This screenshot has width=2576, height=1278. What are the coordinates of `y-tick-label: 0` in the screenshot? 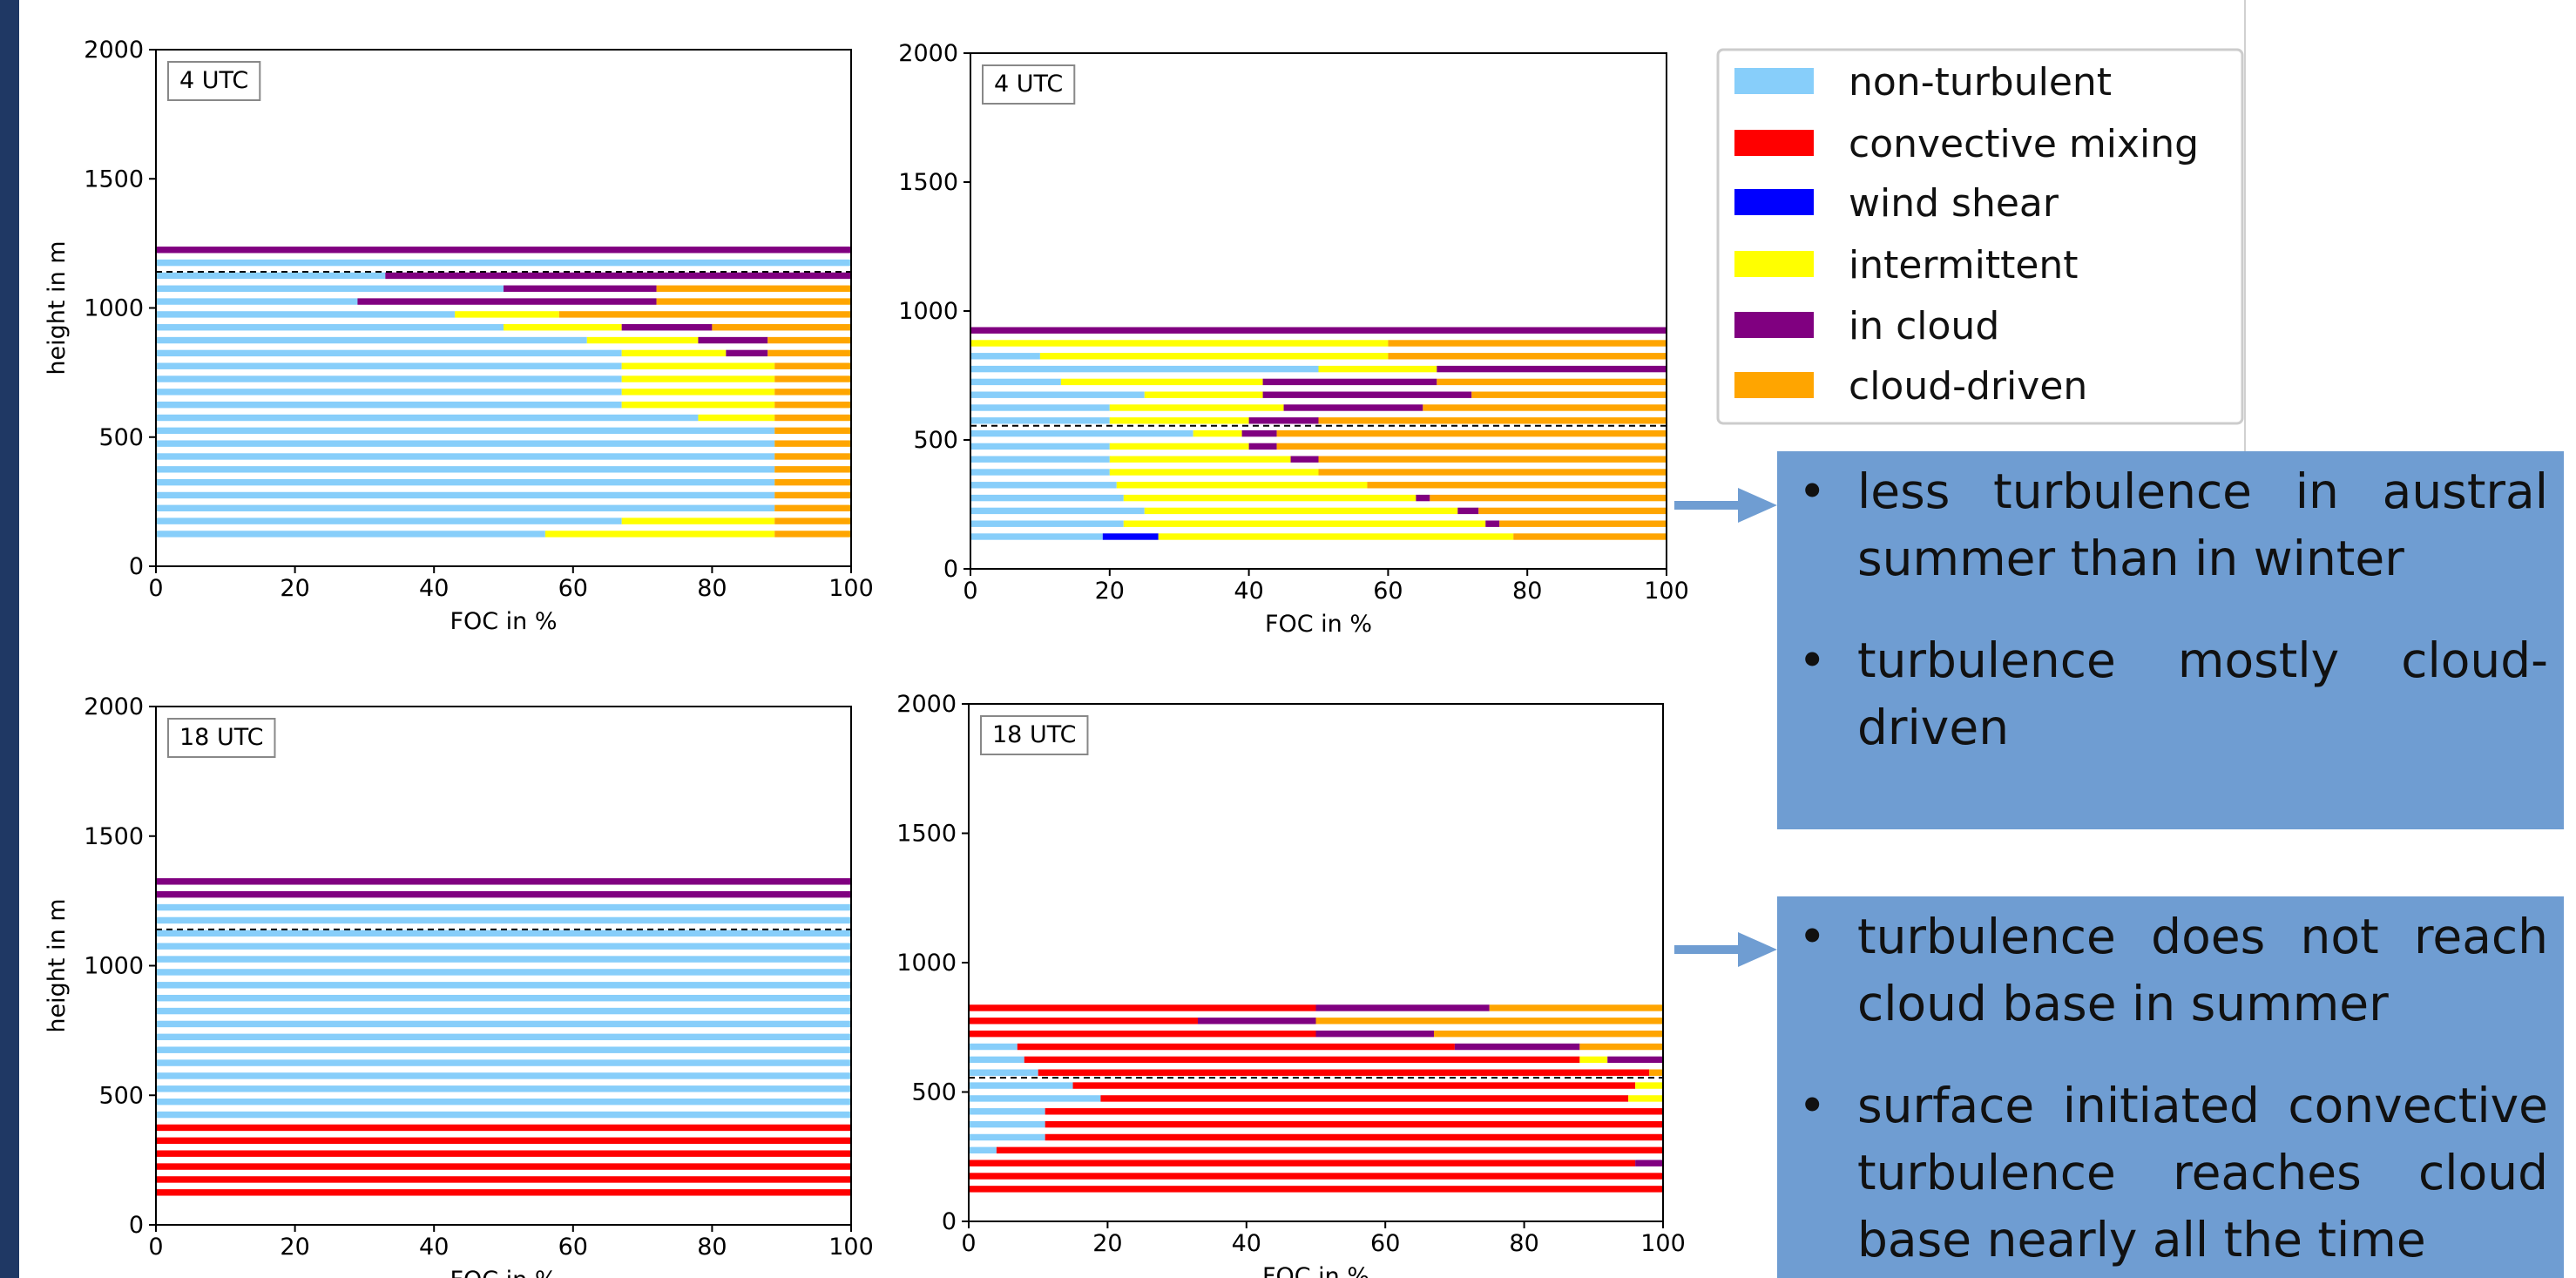 It's located at (136, 1225).